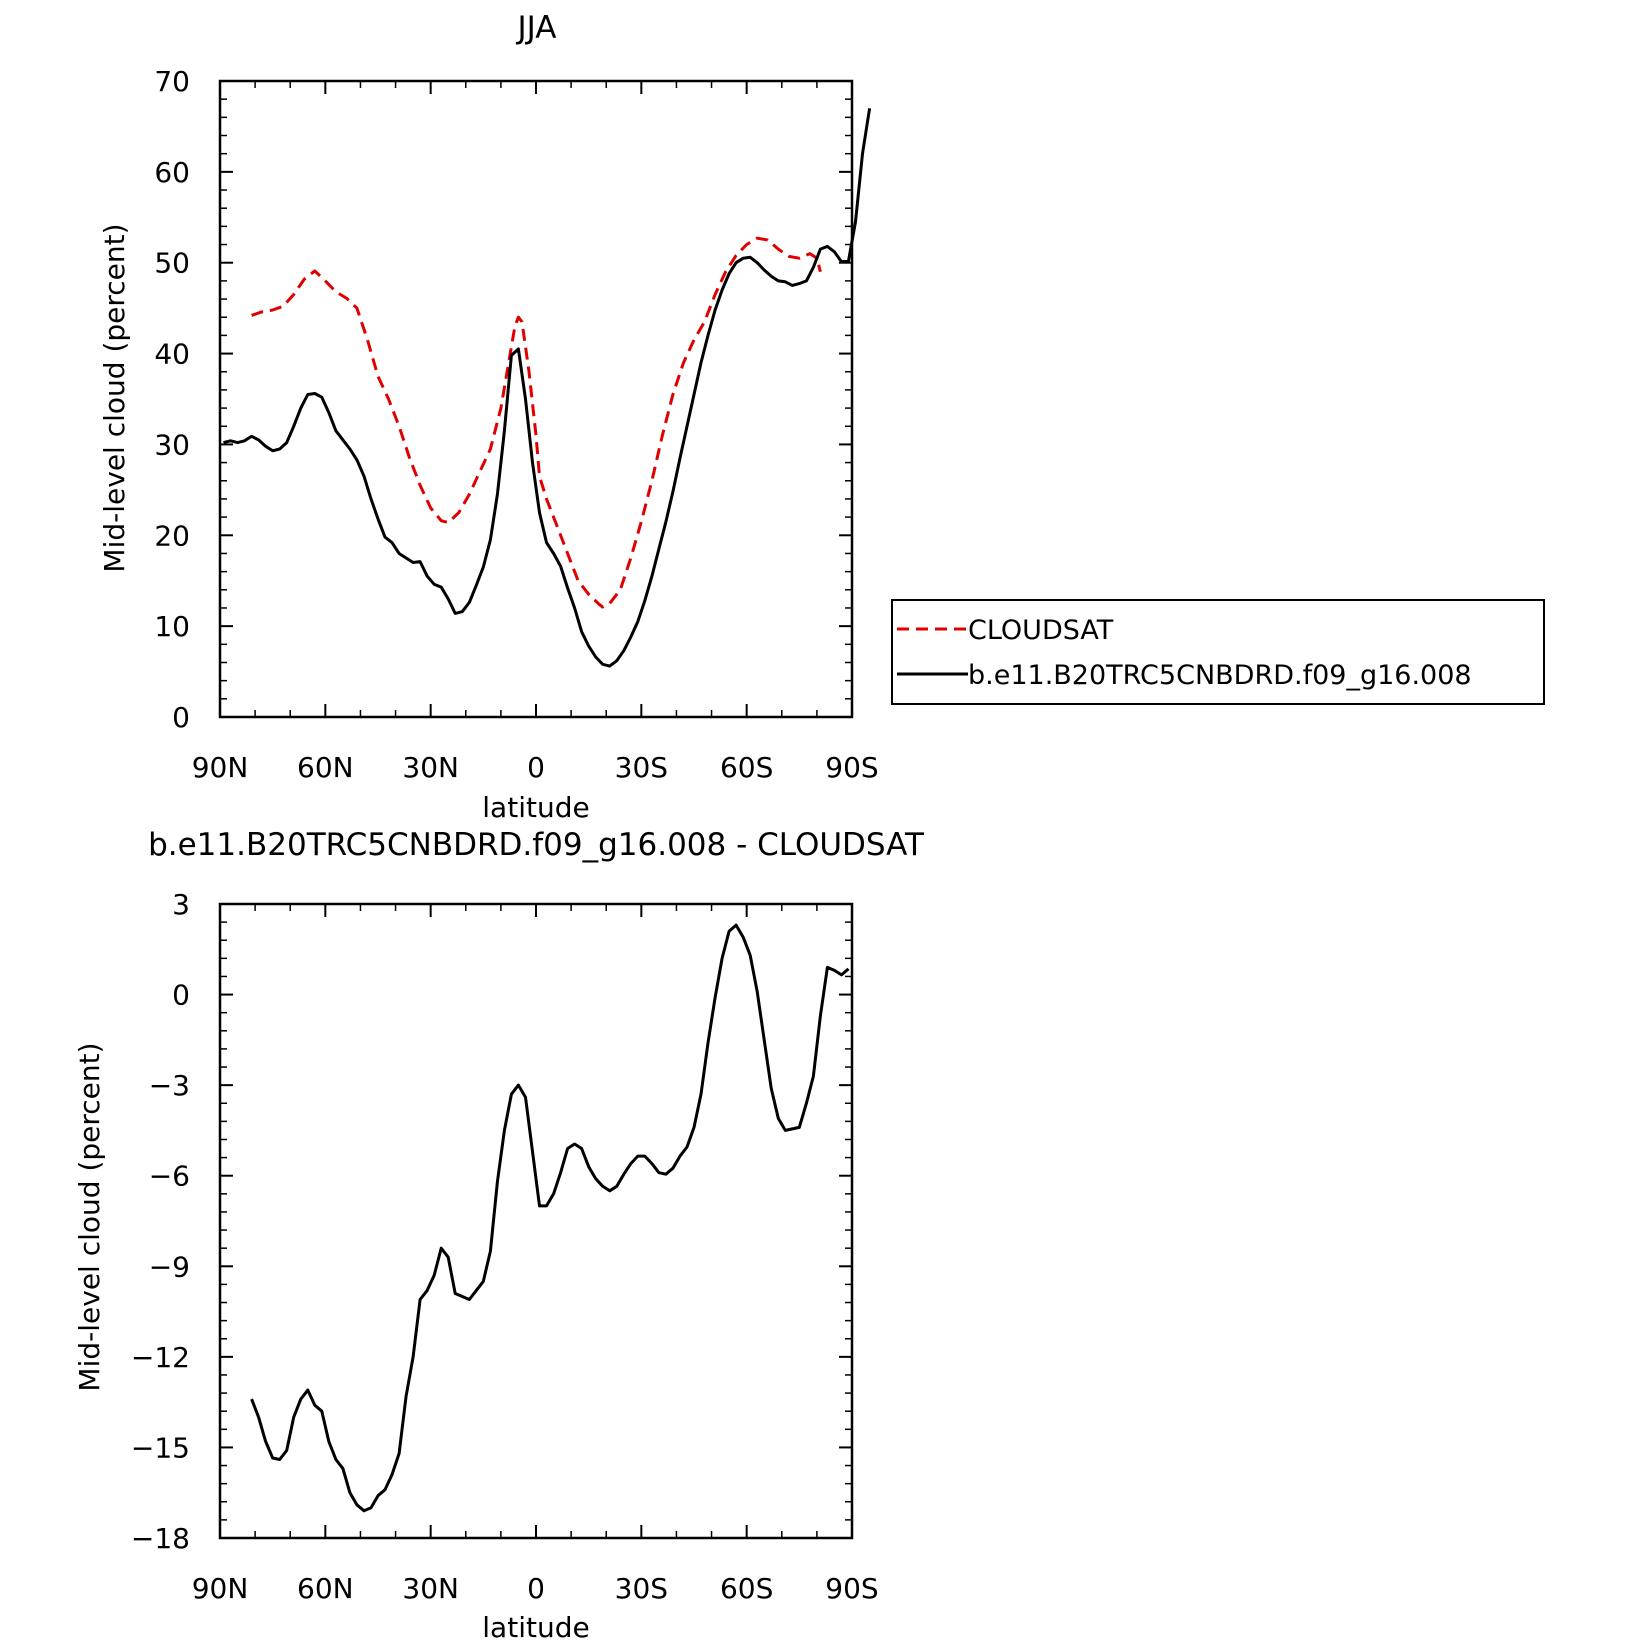 Image resolution: width=1644 pixels, height=1647 pixels. What do you see at coordinates (172, 81) in the screenshot?
I see `top-y-tick-label: 70` at bounding box center [172, 81].